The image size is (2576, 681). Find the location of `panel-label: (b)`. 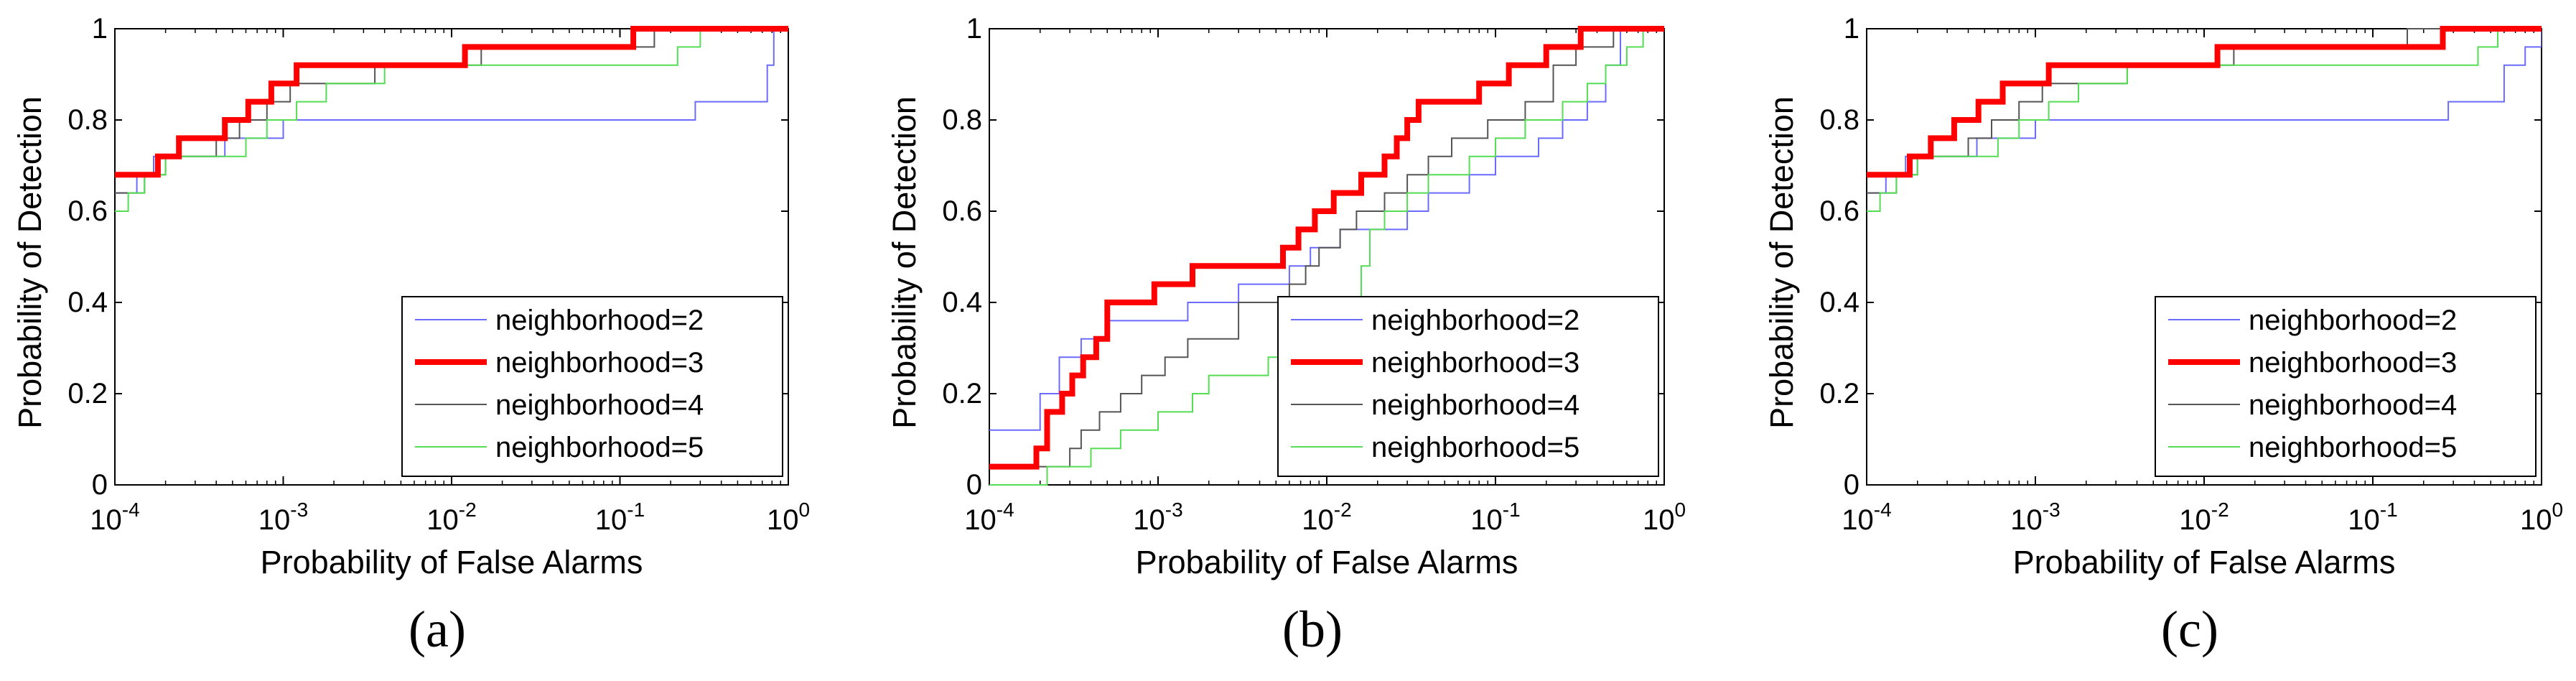

panel-label: (b) is located at coordinates (1312, 629).